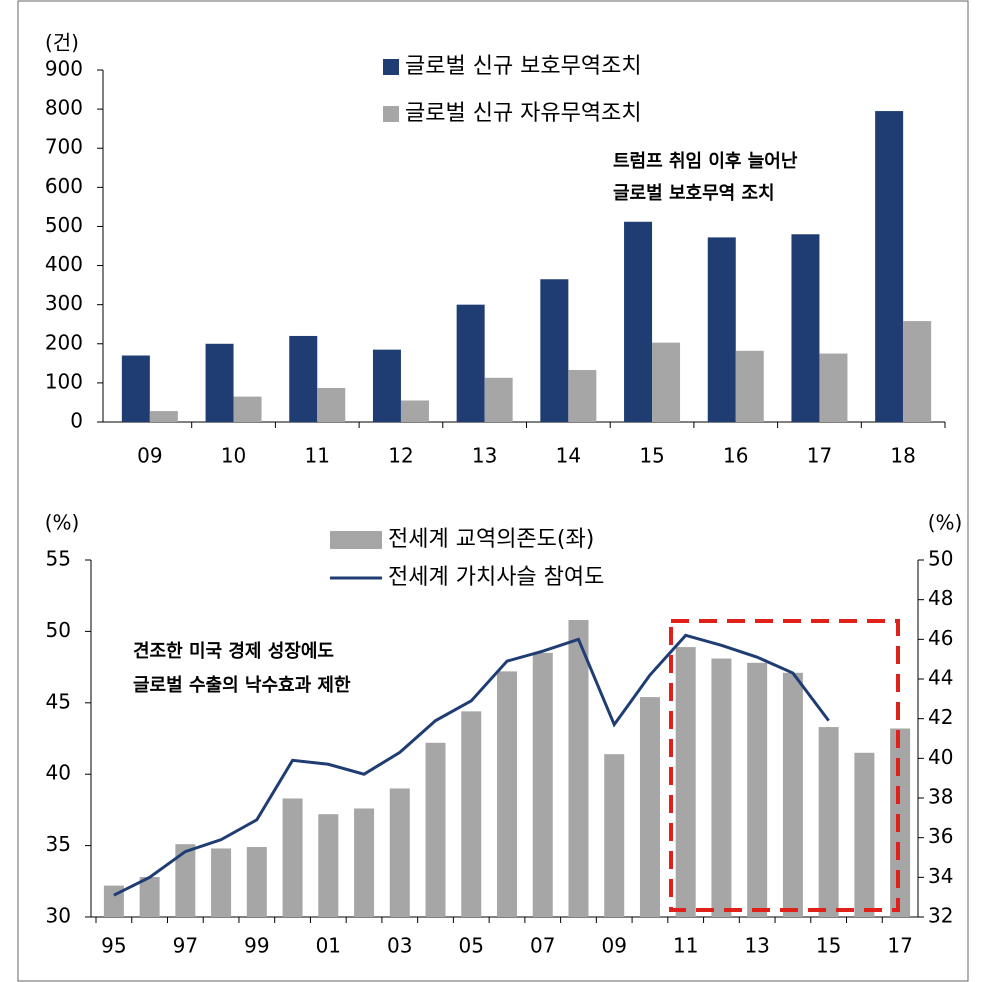 Image resolution: width=987 pixels, height=982 pixels. I want to click on x-tick-label: 01, so click(328, 946).